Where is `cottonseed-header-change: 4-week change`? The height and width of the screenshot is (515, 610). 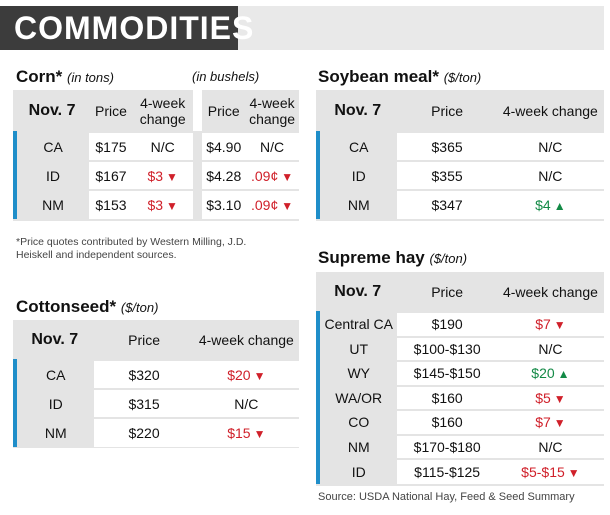 cottonseed-header-change: 4-week change is located at coordinates (246, 339).